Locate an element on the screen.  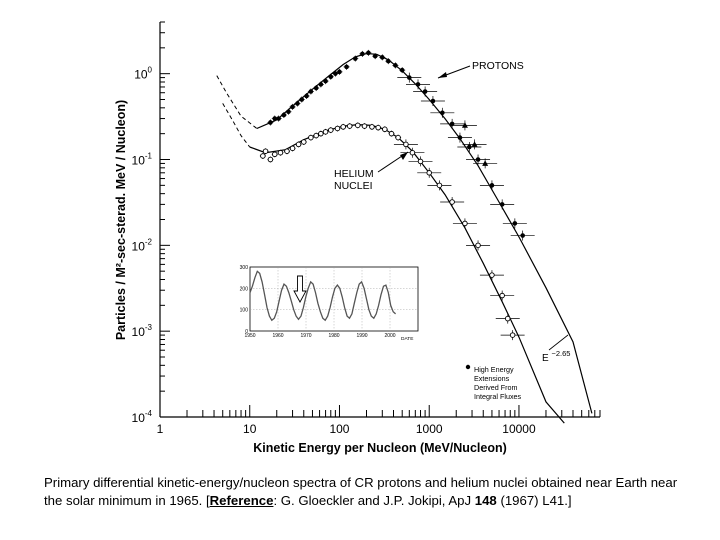
caption-text-3: (1967) L41.] is located at coordinates (534, 500).